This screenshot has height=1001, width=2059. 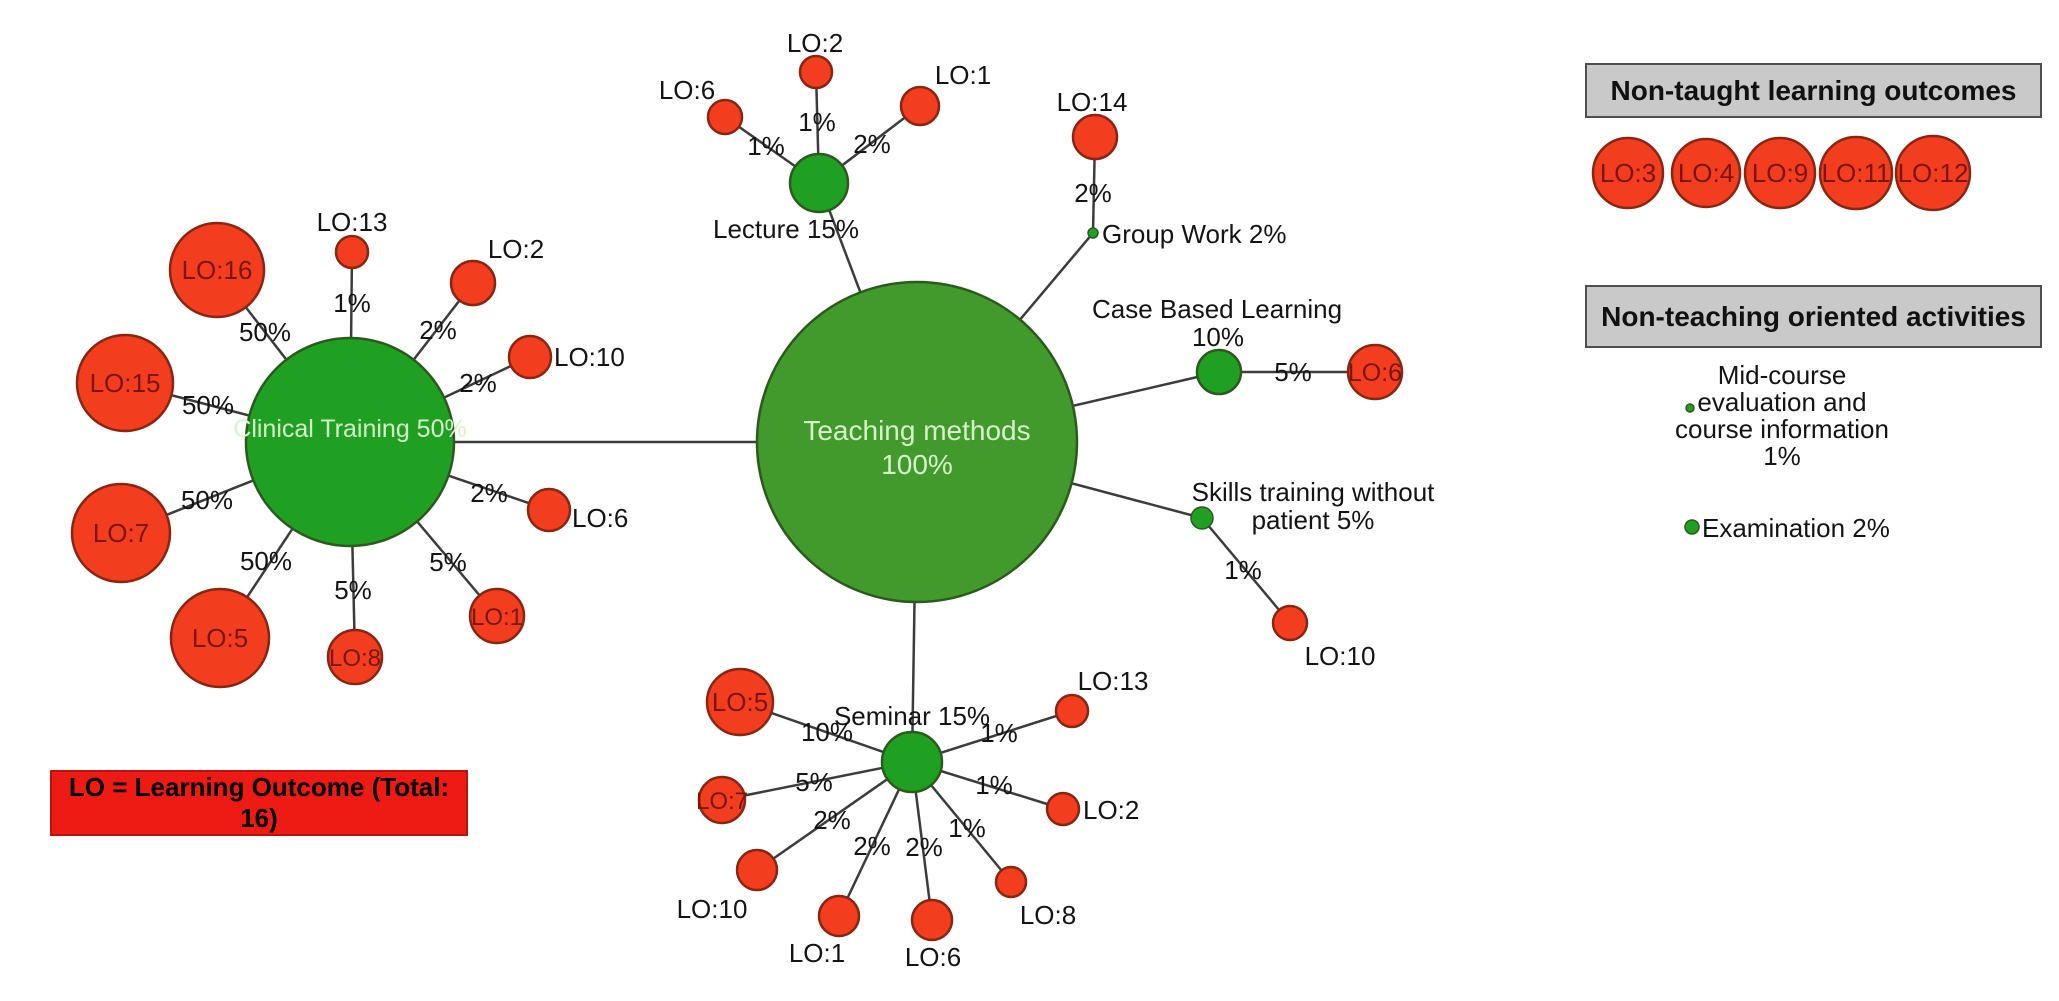 I want to click on node-lec-lo1, so click(x=920, y=106).